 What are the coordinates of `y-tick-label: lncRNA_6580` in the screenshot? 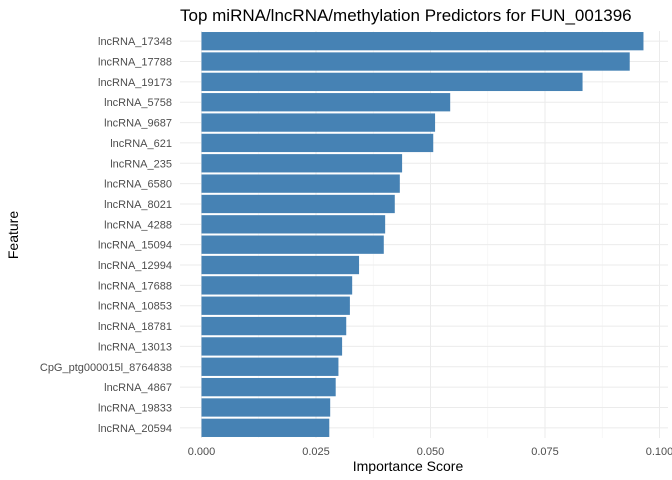 It's located at (138, 185).